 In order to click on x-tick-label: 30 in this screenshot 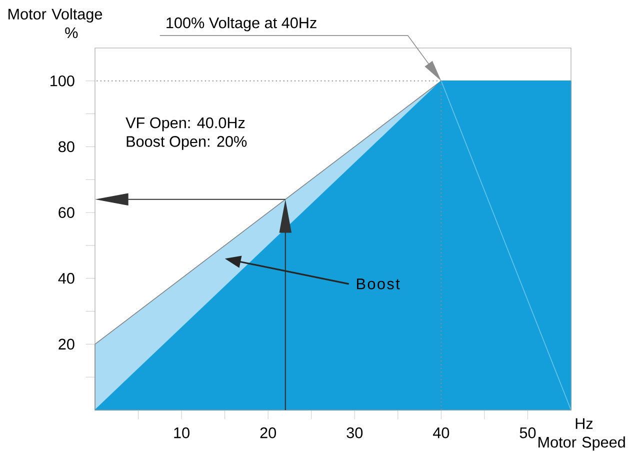, I will do `click(354, 432)`.